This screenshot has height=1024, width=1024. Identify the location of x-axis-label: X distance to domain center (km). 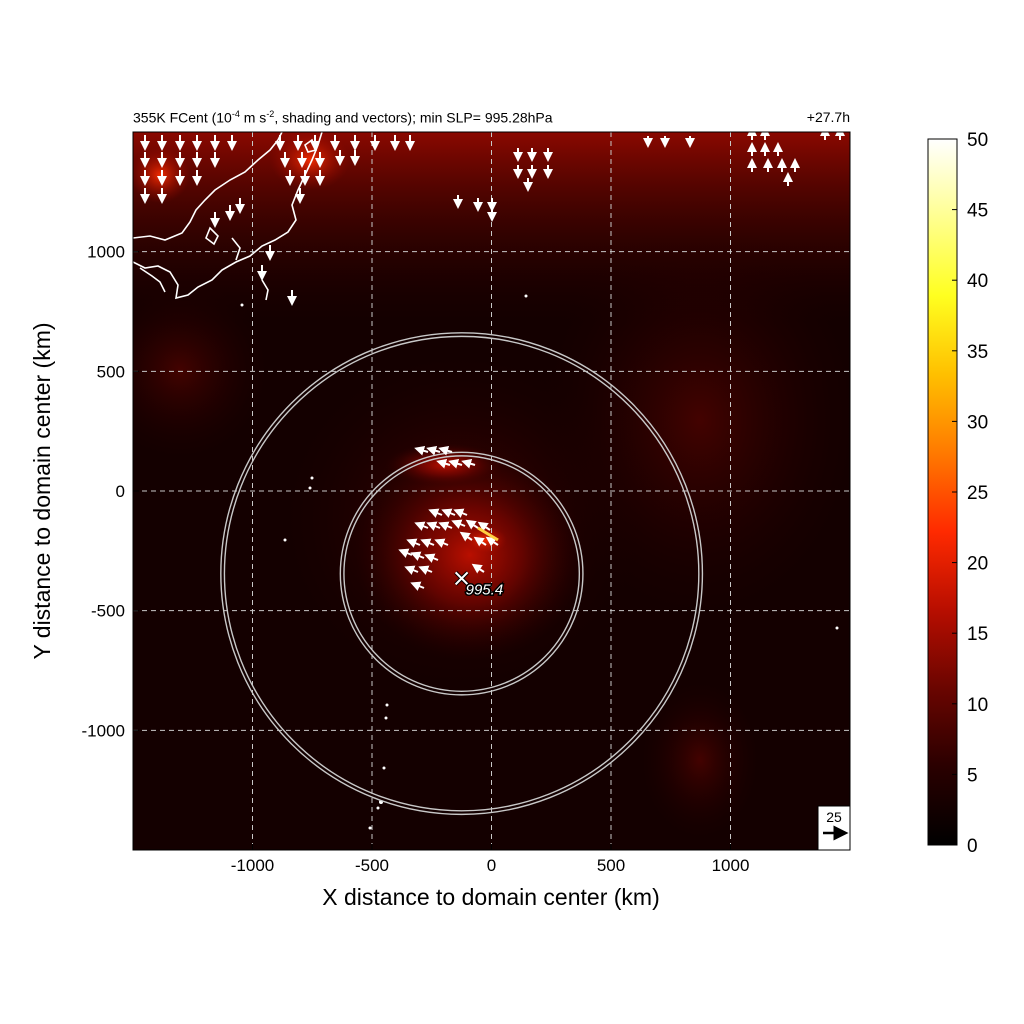
(490, 897).